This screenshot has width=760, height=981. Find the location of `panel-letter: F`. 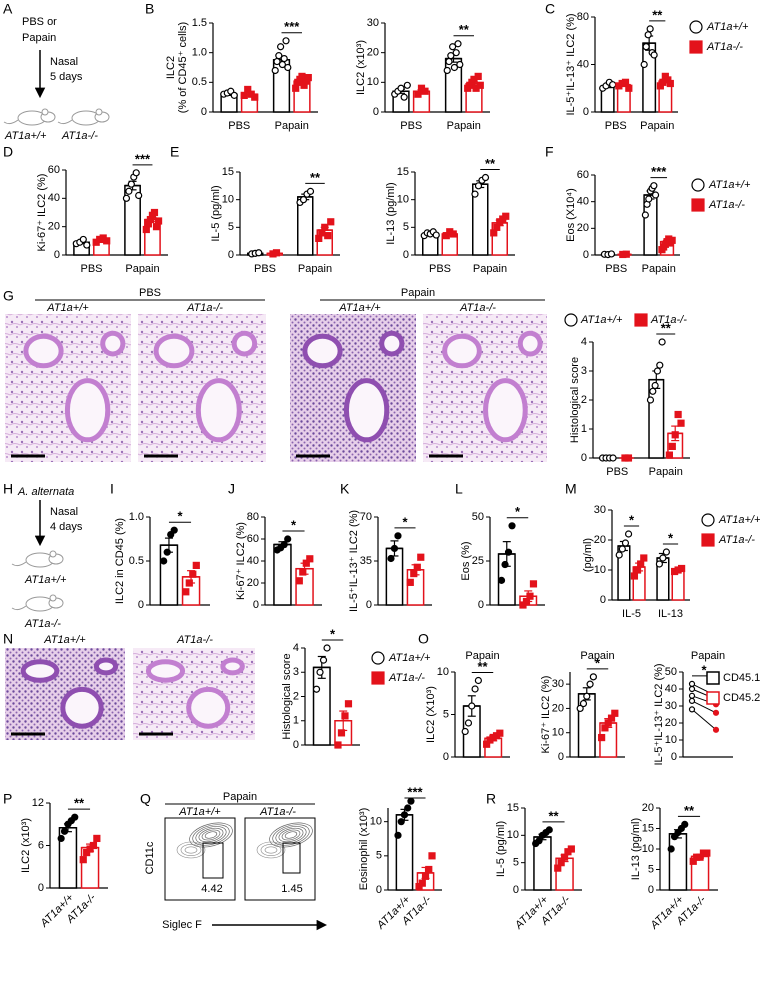

panel-letter: F is located at coordinates (549, 152).